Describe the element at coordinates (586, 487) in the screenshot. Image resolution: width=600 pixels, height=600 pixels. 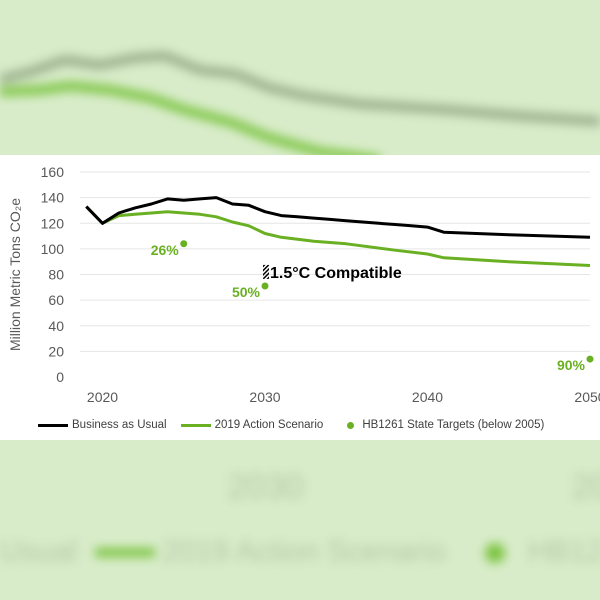
I see `bg-year-2050: 20` at that location.